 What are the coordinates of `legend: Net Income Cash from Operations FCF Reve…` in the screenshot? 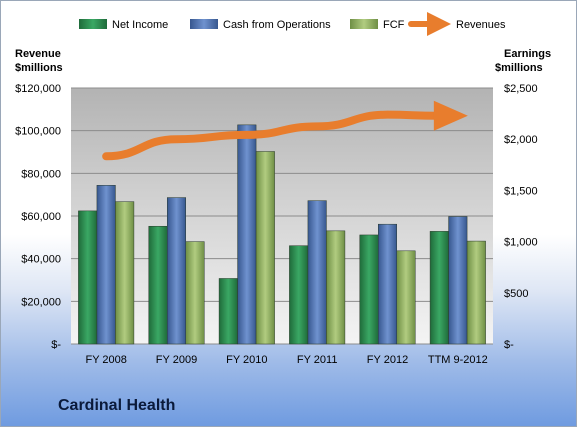 It's located at (292, 24).